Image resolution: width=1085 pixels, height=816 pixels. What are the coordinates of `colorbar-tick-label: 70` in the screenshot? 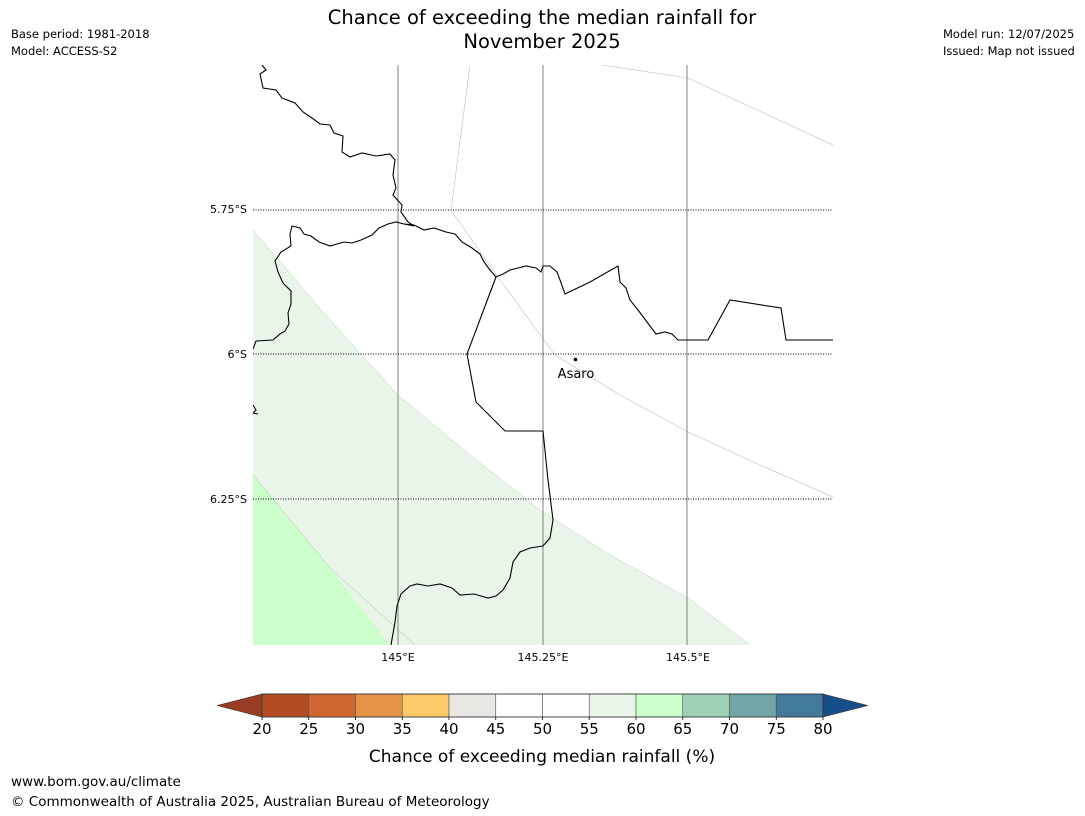 It's located at (729, 729).